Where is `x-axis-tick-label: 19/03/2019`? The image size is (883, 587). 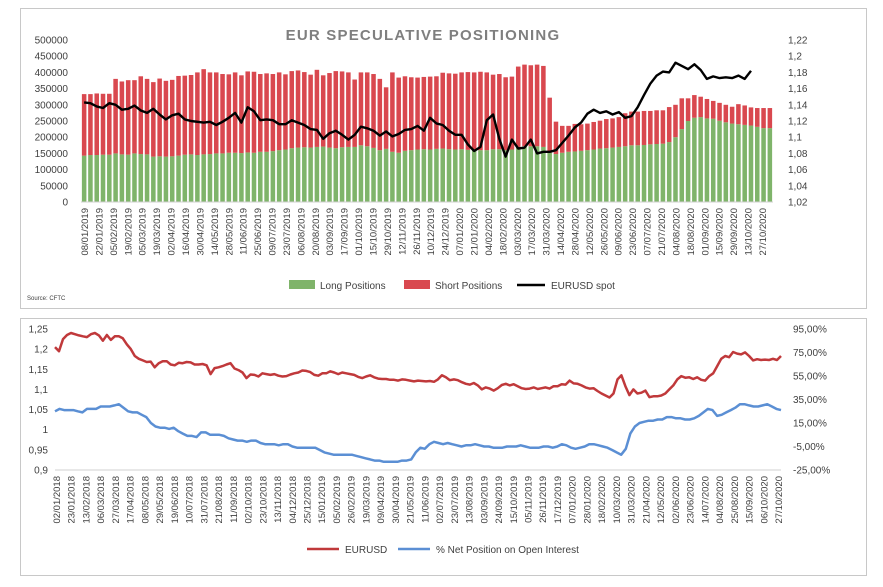
x-axis-tick-label: 19/03/2019 is located at coordinates (157, 232).